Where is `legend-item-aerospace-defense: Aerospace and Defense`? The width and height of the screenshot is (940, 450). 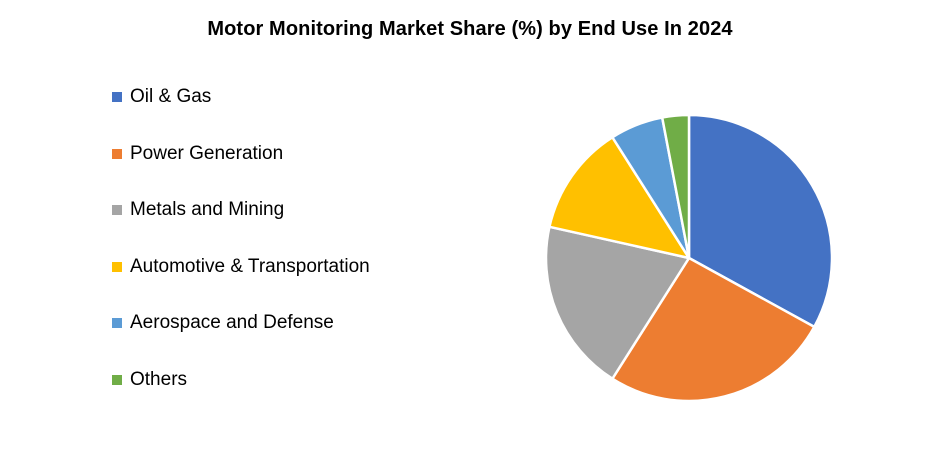 legend-item-aerospace-defense: Aerospace and Defense is located at coordinates (241, 323).